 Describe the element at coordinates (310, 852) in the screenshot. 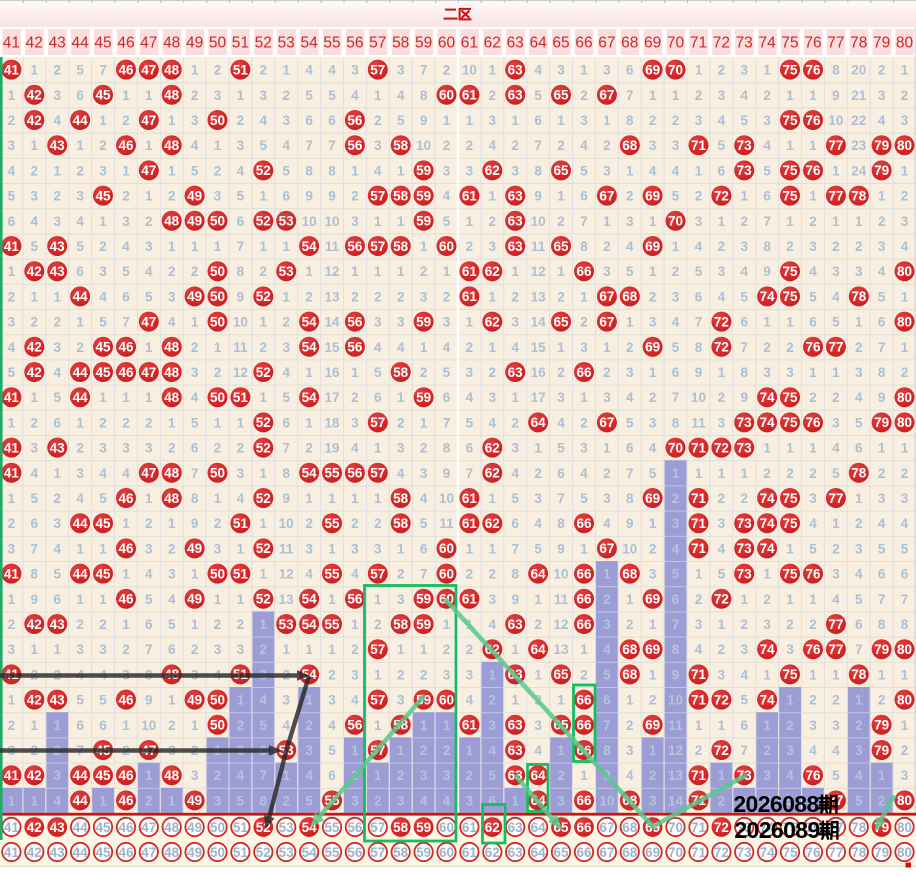

I see `svg-text: 54` at that location.